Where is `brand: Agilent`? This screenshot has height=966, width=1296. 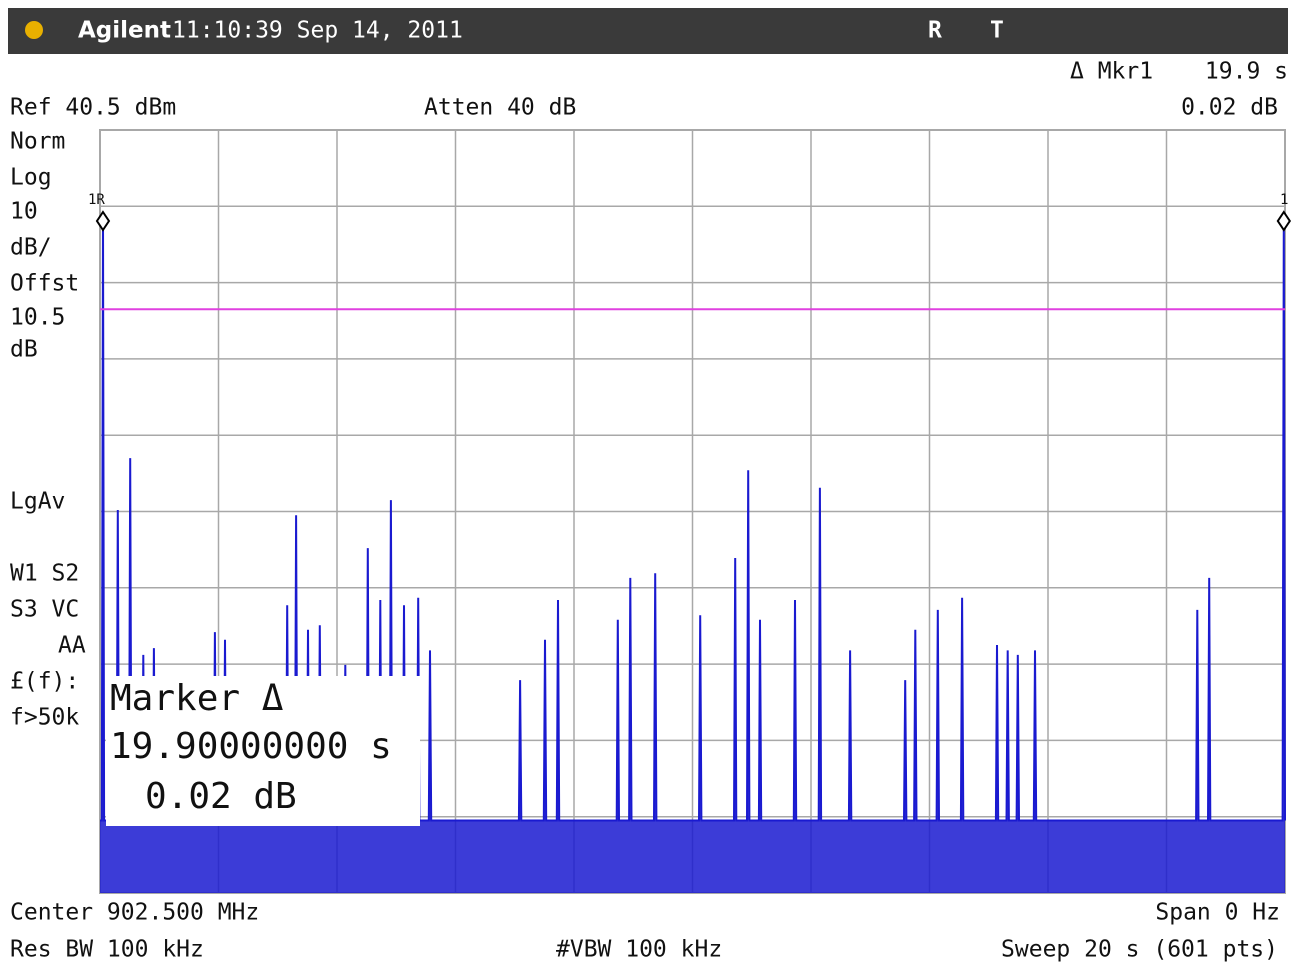
brand: Agilent is located at coordinates (124, 31).